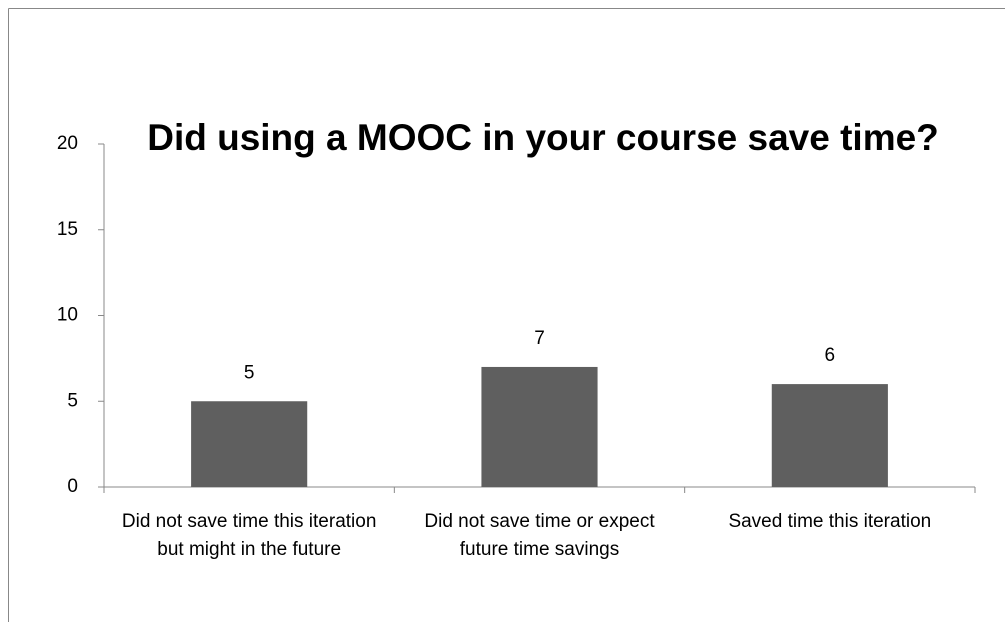  I want to click on y-tick-label: 15, so click(67, 229).